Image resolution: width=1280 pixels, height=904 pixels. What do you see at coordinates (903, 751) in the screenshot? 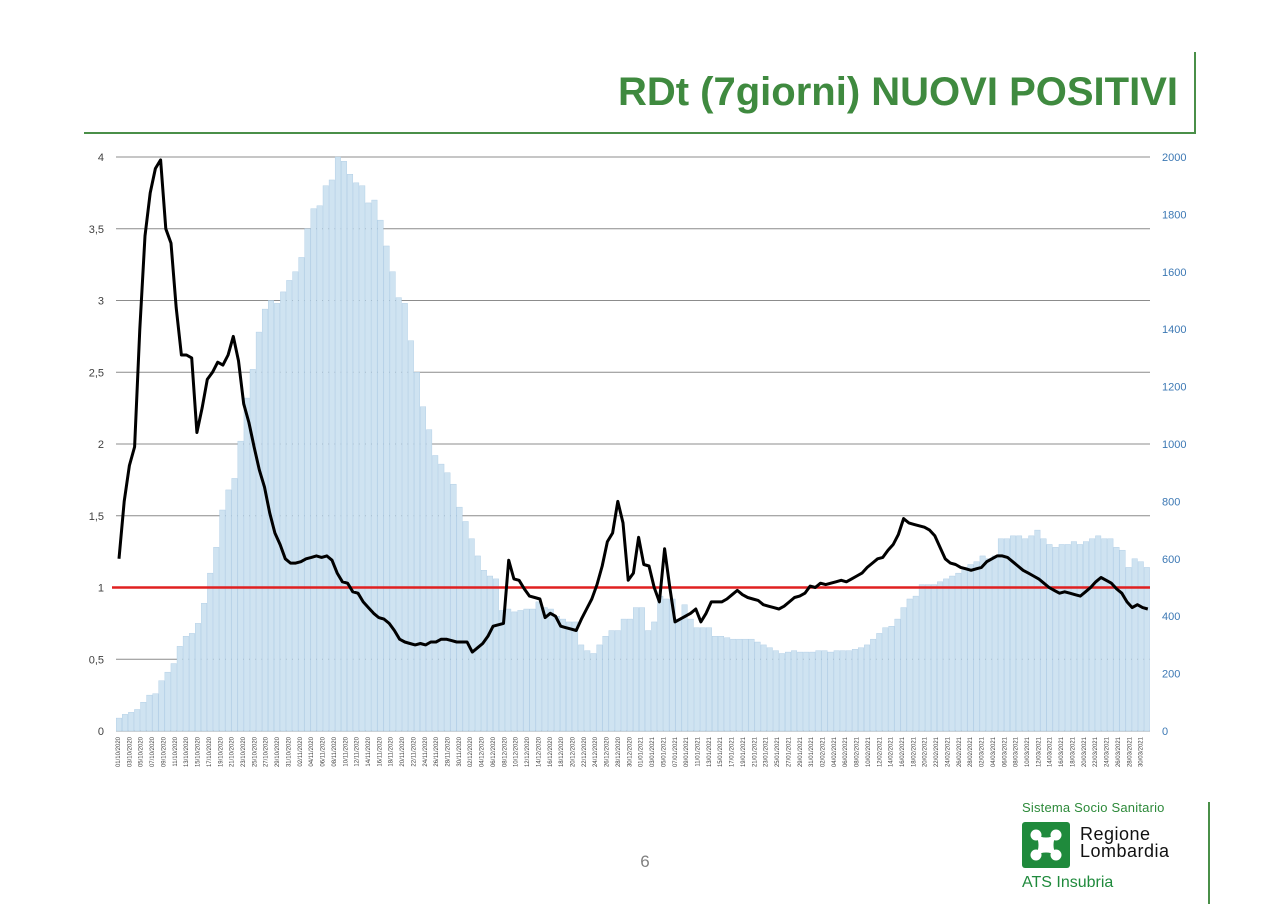
I see `x-tick-label: 16/02/2021` at bounding box center [903, 751].